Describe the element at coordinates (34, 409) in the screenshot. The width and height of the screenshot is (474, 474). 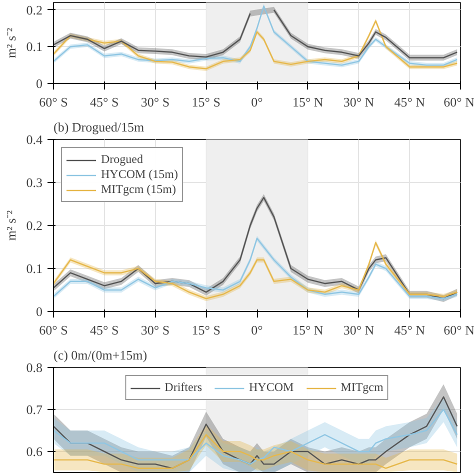
I see `y-tick-label: 0.7` at that location.